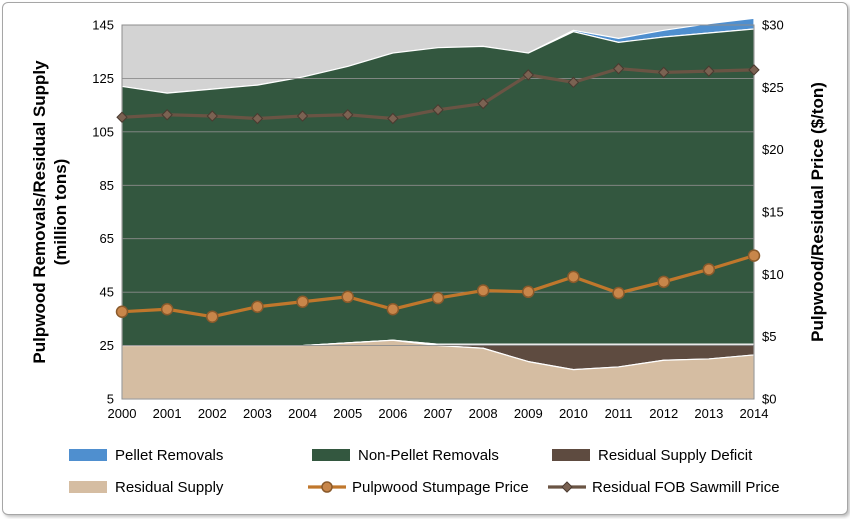 The image size is (850, 519). What do you see at coordinates (331, 455) in the screenshot?
I see `legend-swatch-non-pellet-removals` at bounding box center [331, 455].